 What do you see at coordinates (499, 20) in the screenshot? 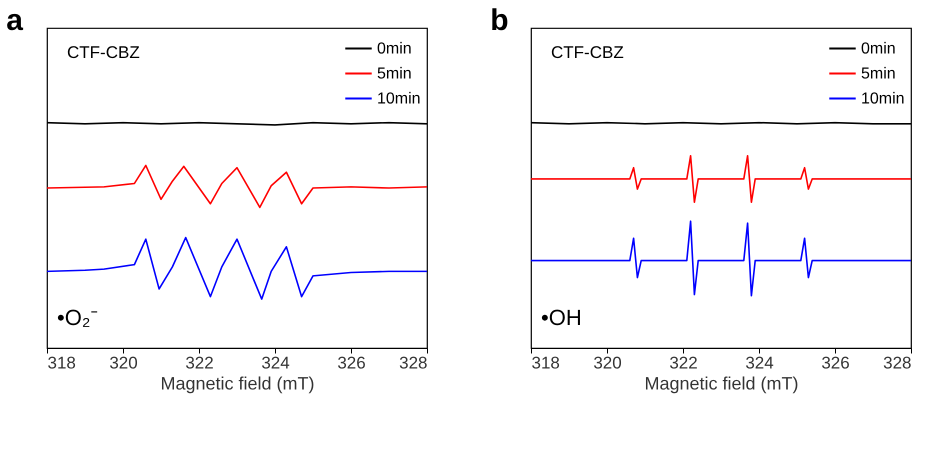
I see `chart-title: b` at bounding box center [499, 20].